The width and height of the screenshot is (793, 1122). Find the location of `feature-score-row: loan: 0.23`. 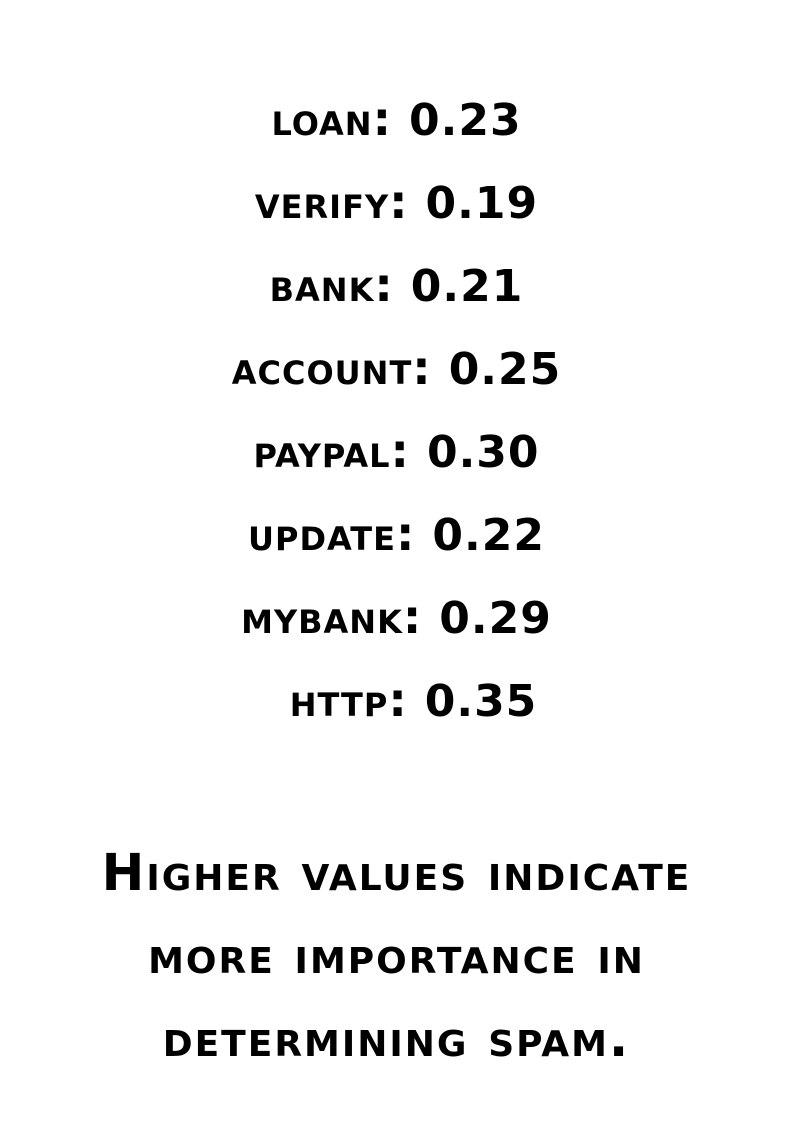

feature-score-row: loan: 0.23 is located at coordinates (396, 129).